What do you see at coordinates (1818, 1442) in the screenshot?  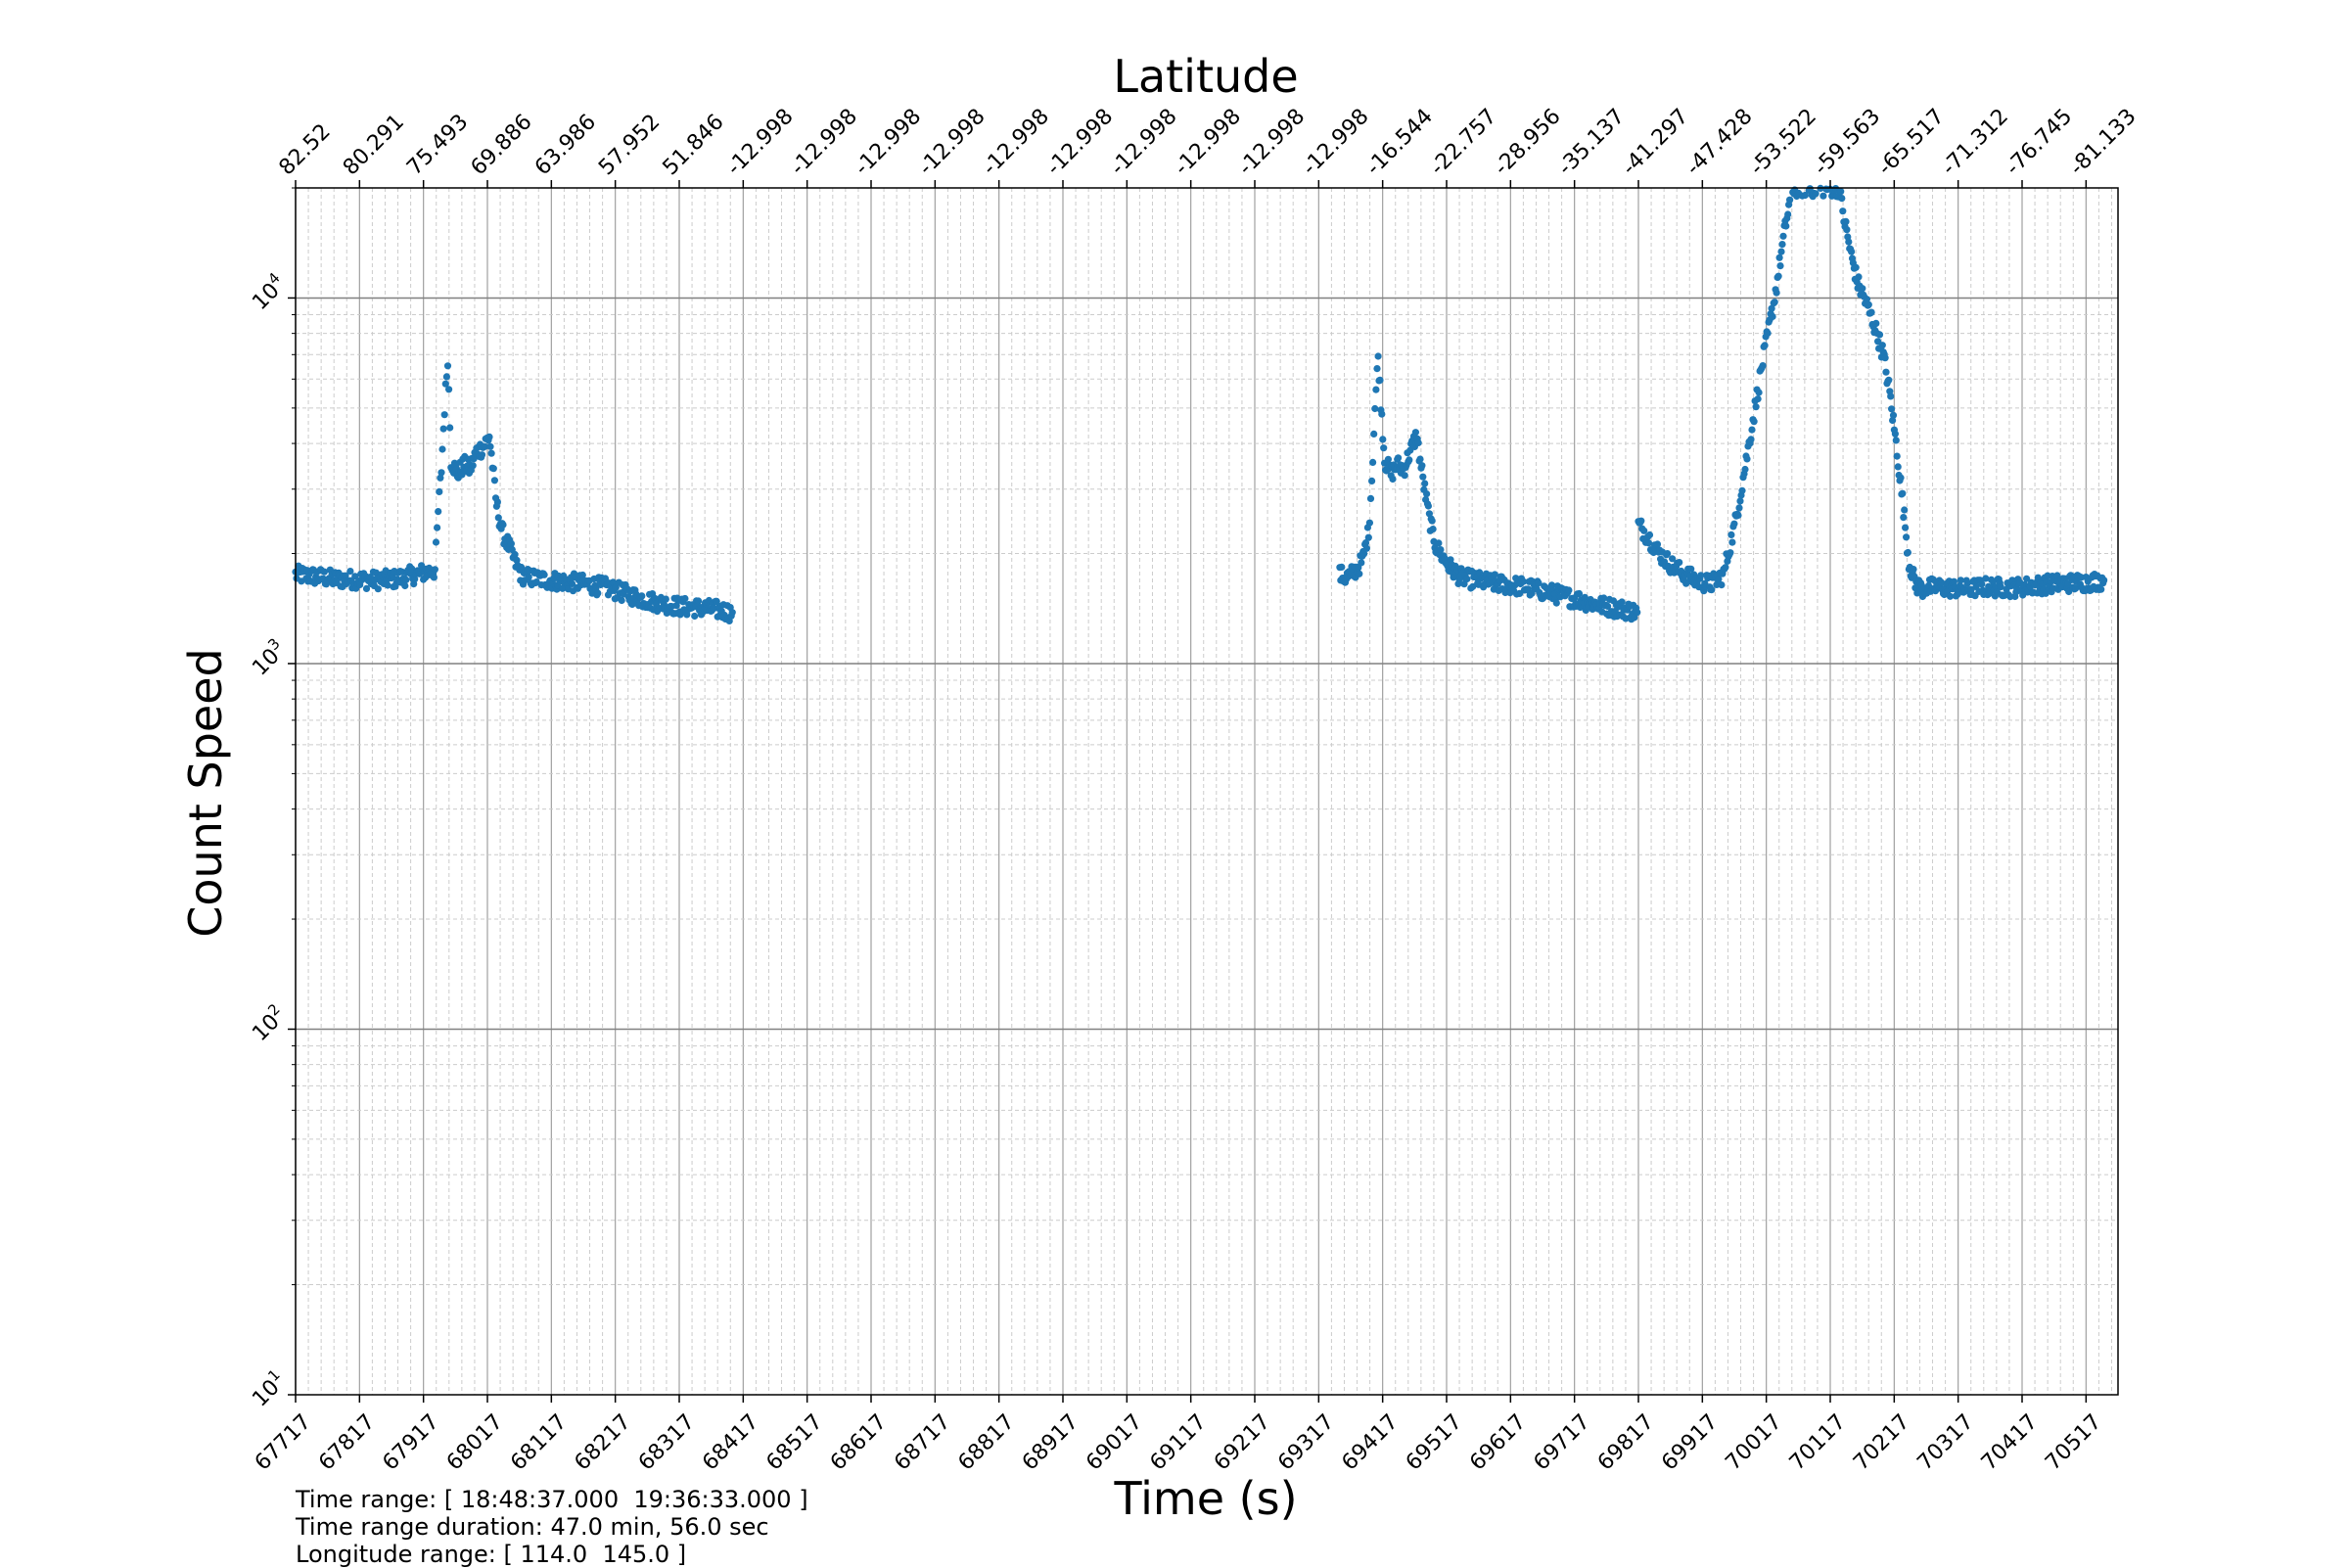 I see `x-tick-label: 70117` at bounding box center [1818, 1442].